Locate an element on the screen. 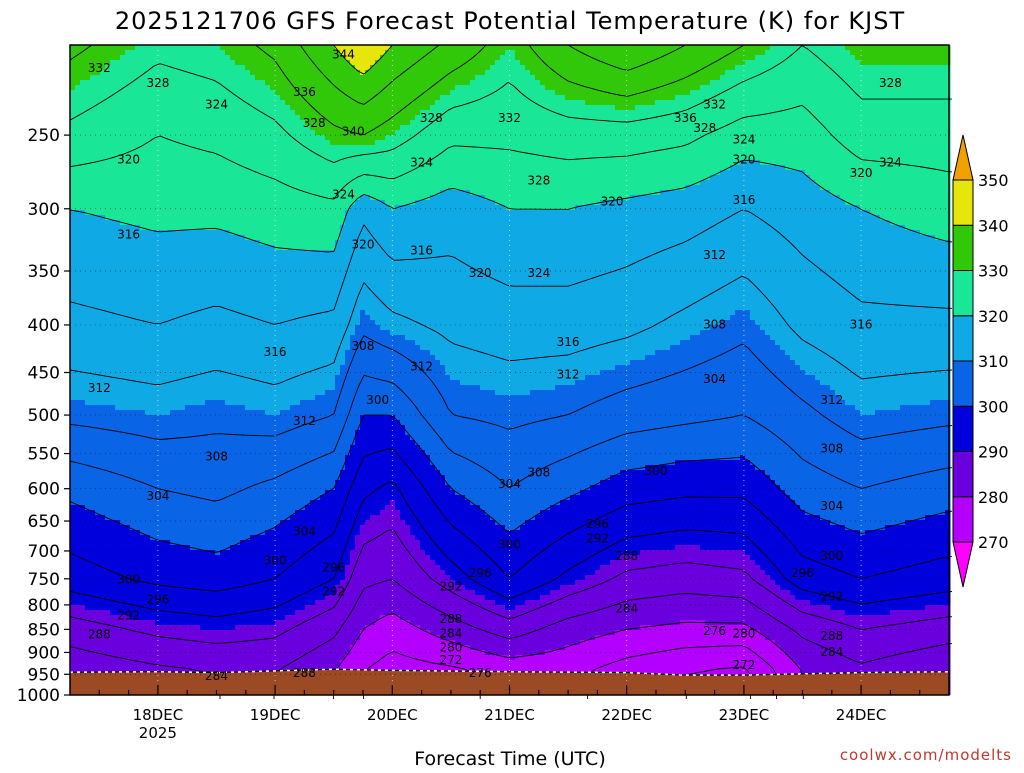 Image resolution: width=1024 pixels, height=773 pixels. contour-label: 336 is located at coordinates (685, 118).